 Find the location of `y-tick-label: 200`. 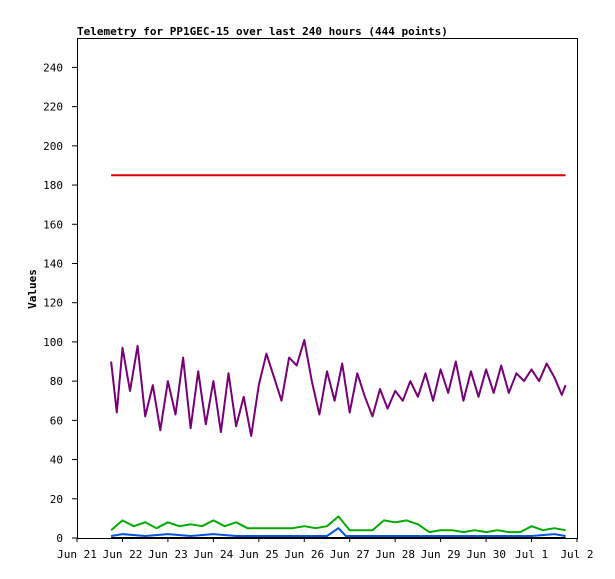

y-tick-label: 200 is located at coordinates (53, 146).